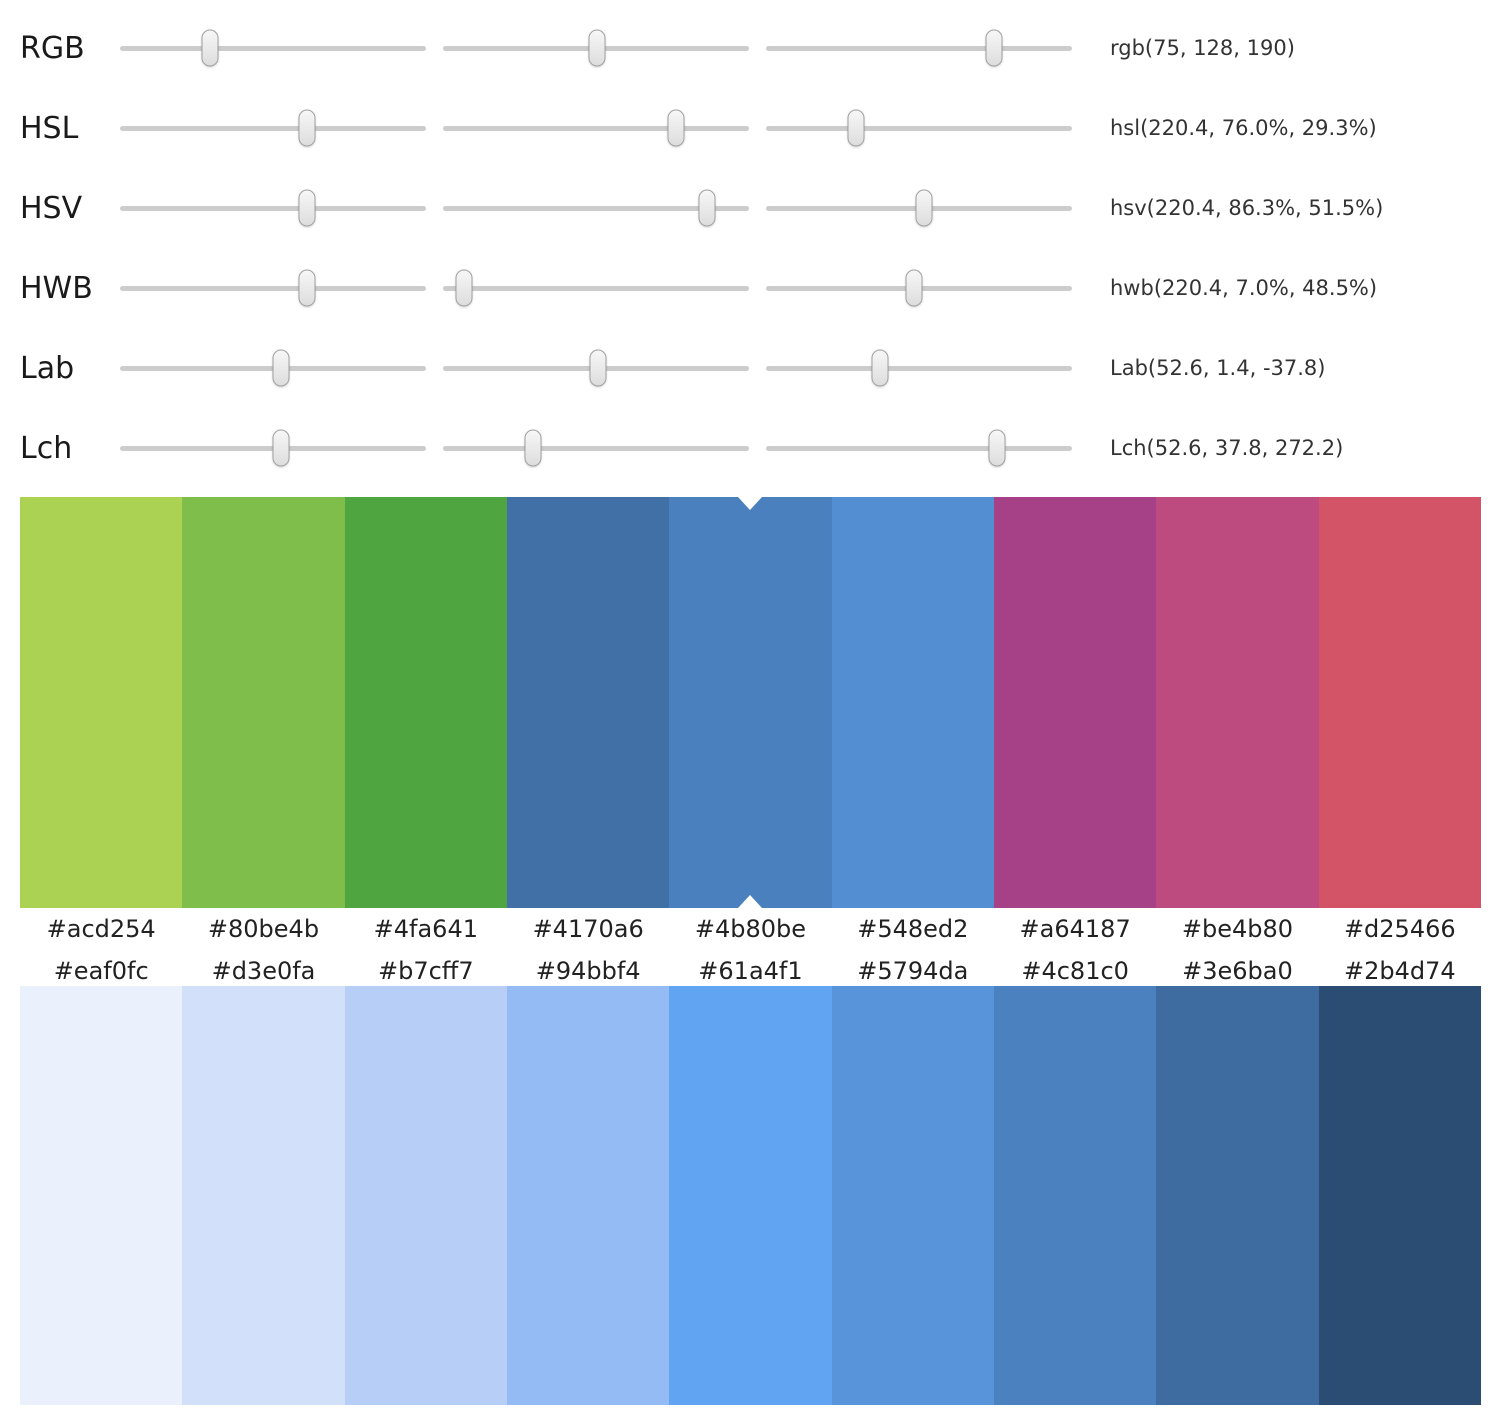 This screenshot has width=1501, height=1415. Describe the element at coordinates (1399, 971) in the screenshot. I see `swatch-hex-label: #2b4d74` at that location.